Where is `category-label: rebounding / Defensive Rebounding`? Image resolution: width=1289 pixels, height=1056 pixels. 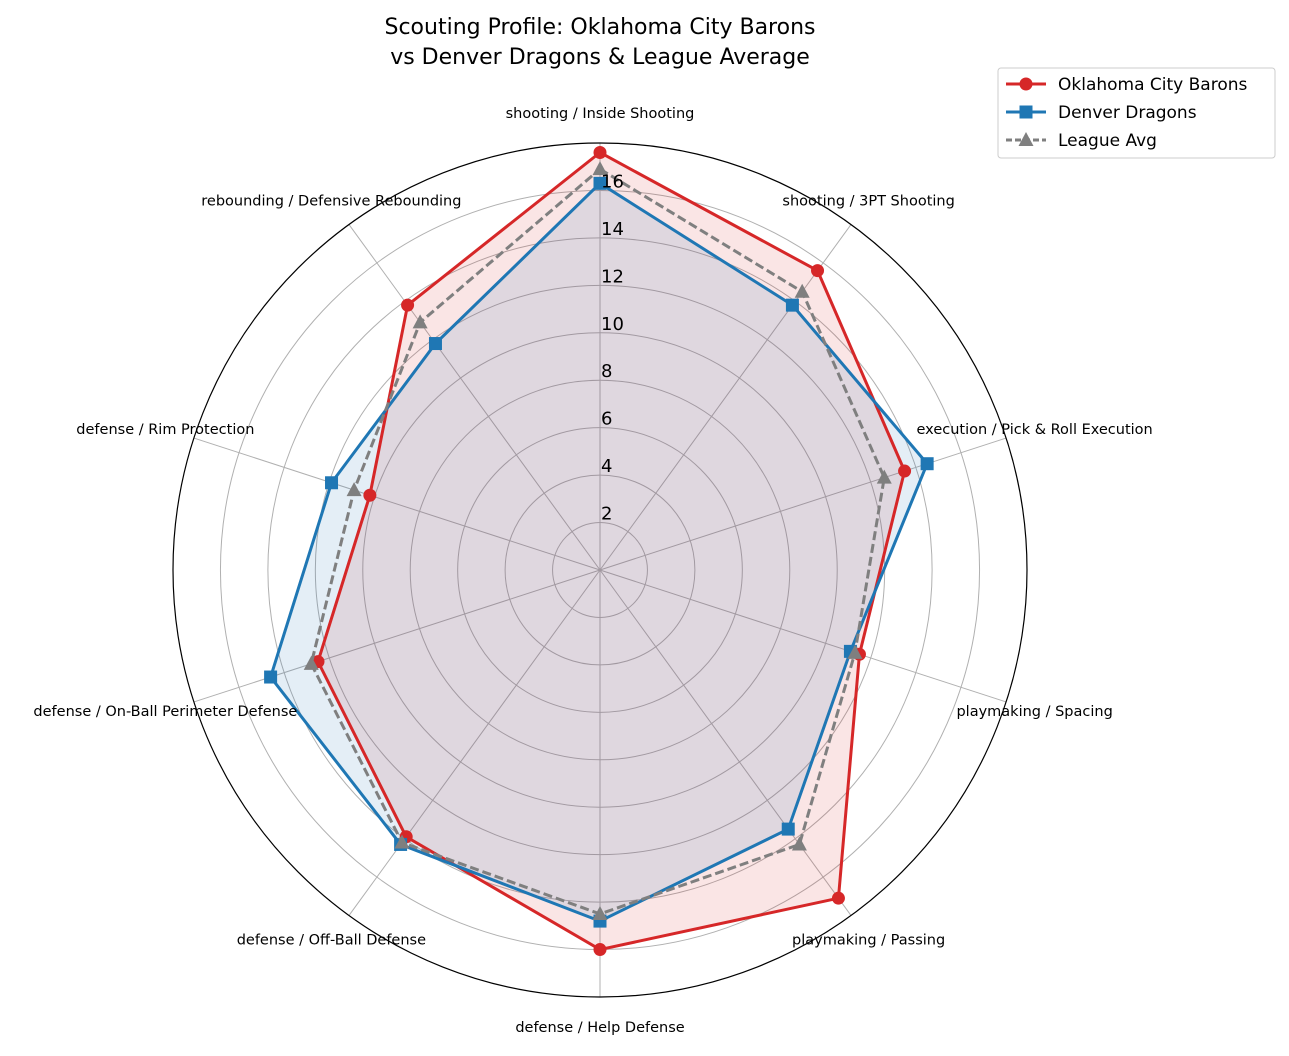 category-label: rebounding / Defensive Rebounding is located at coordinates (331, 201).